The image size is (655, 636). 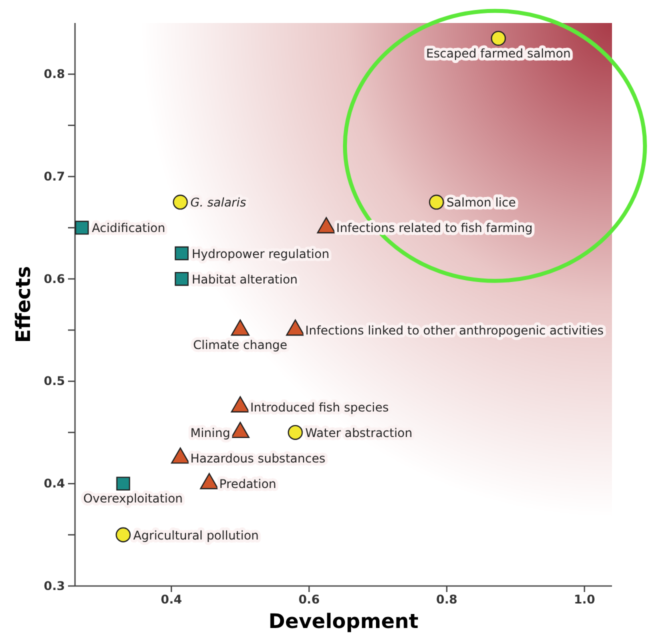 What do you see at coordinates (358, 433) in the screenshot?
I see `annotation: Water abstraction` at bounding box center [358, 433].